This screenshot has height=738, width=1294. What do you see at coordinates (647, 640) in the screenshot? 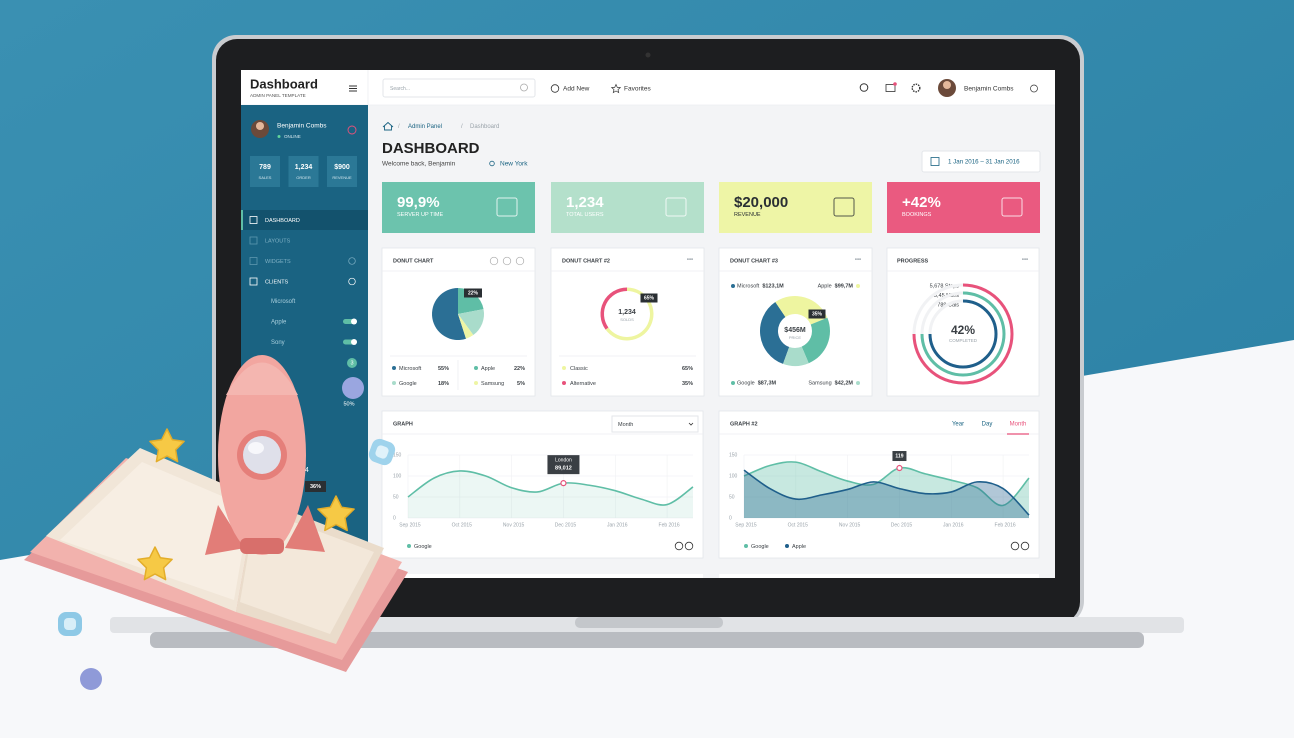
I see `laptop-base-shadow` at bounding box center [647, 640].